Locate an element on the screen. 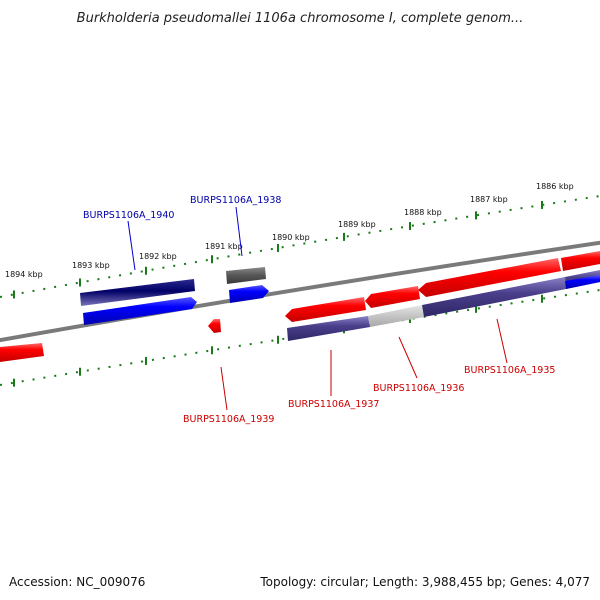 The width and height of the screenshot is (600, 600). gene-label-1940: BURPS1106A_1940 is located at coordinates (128, 215).